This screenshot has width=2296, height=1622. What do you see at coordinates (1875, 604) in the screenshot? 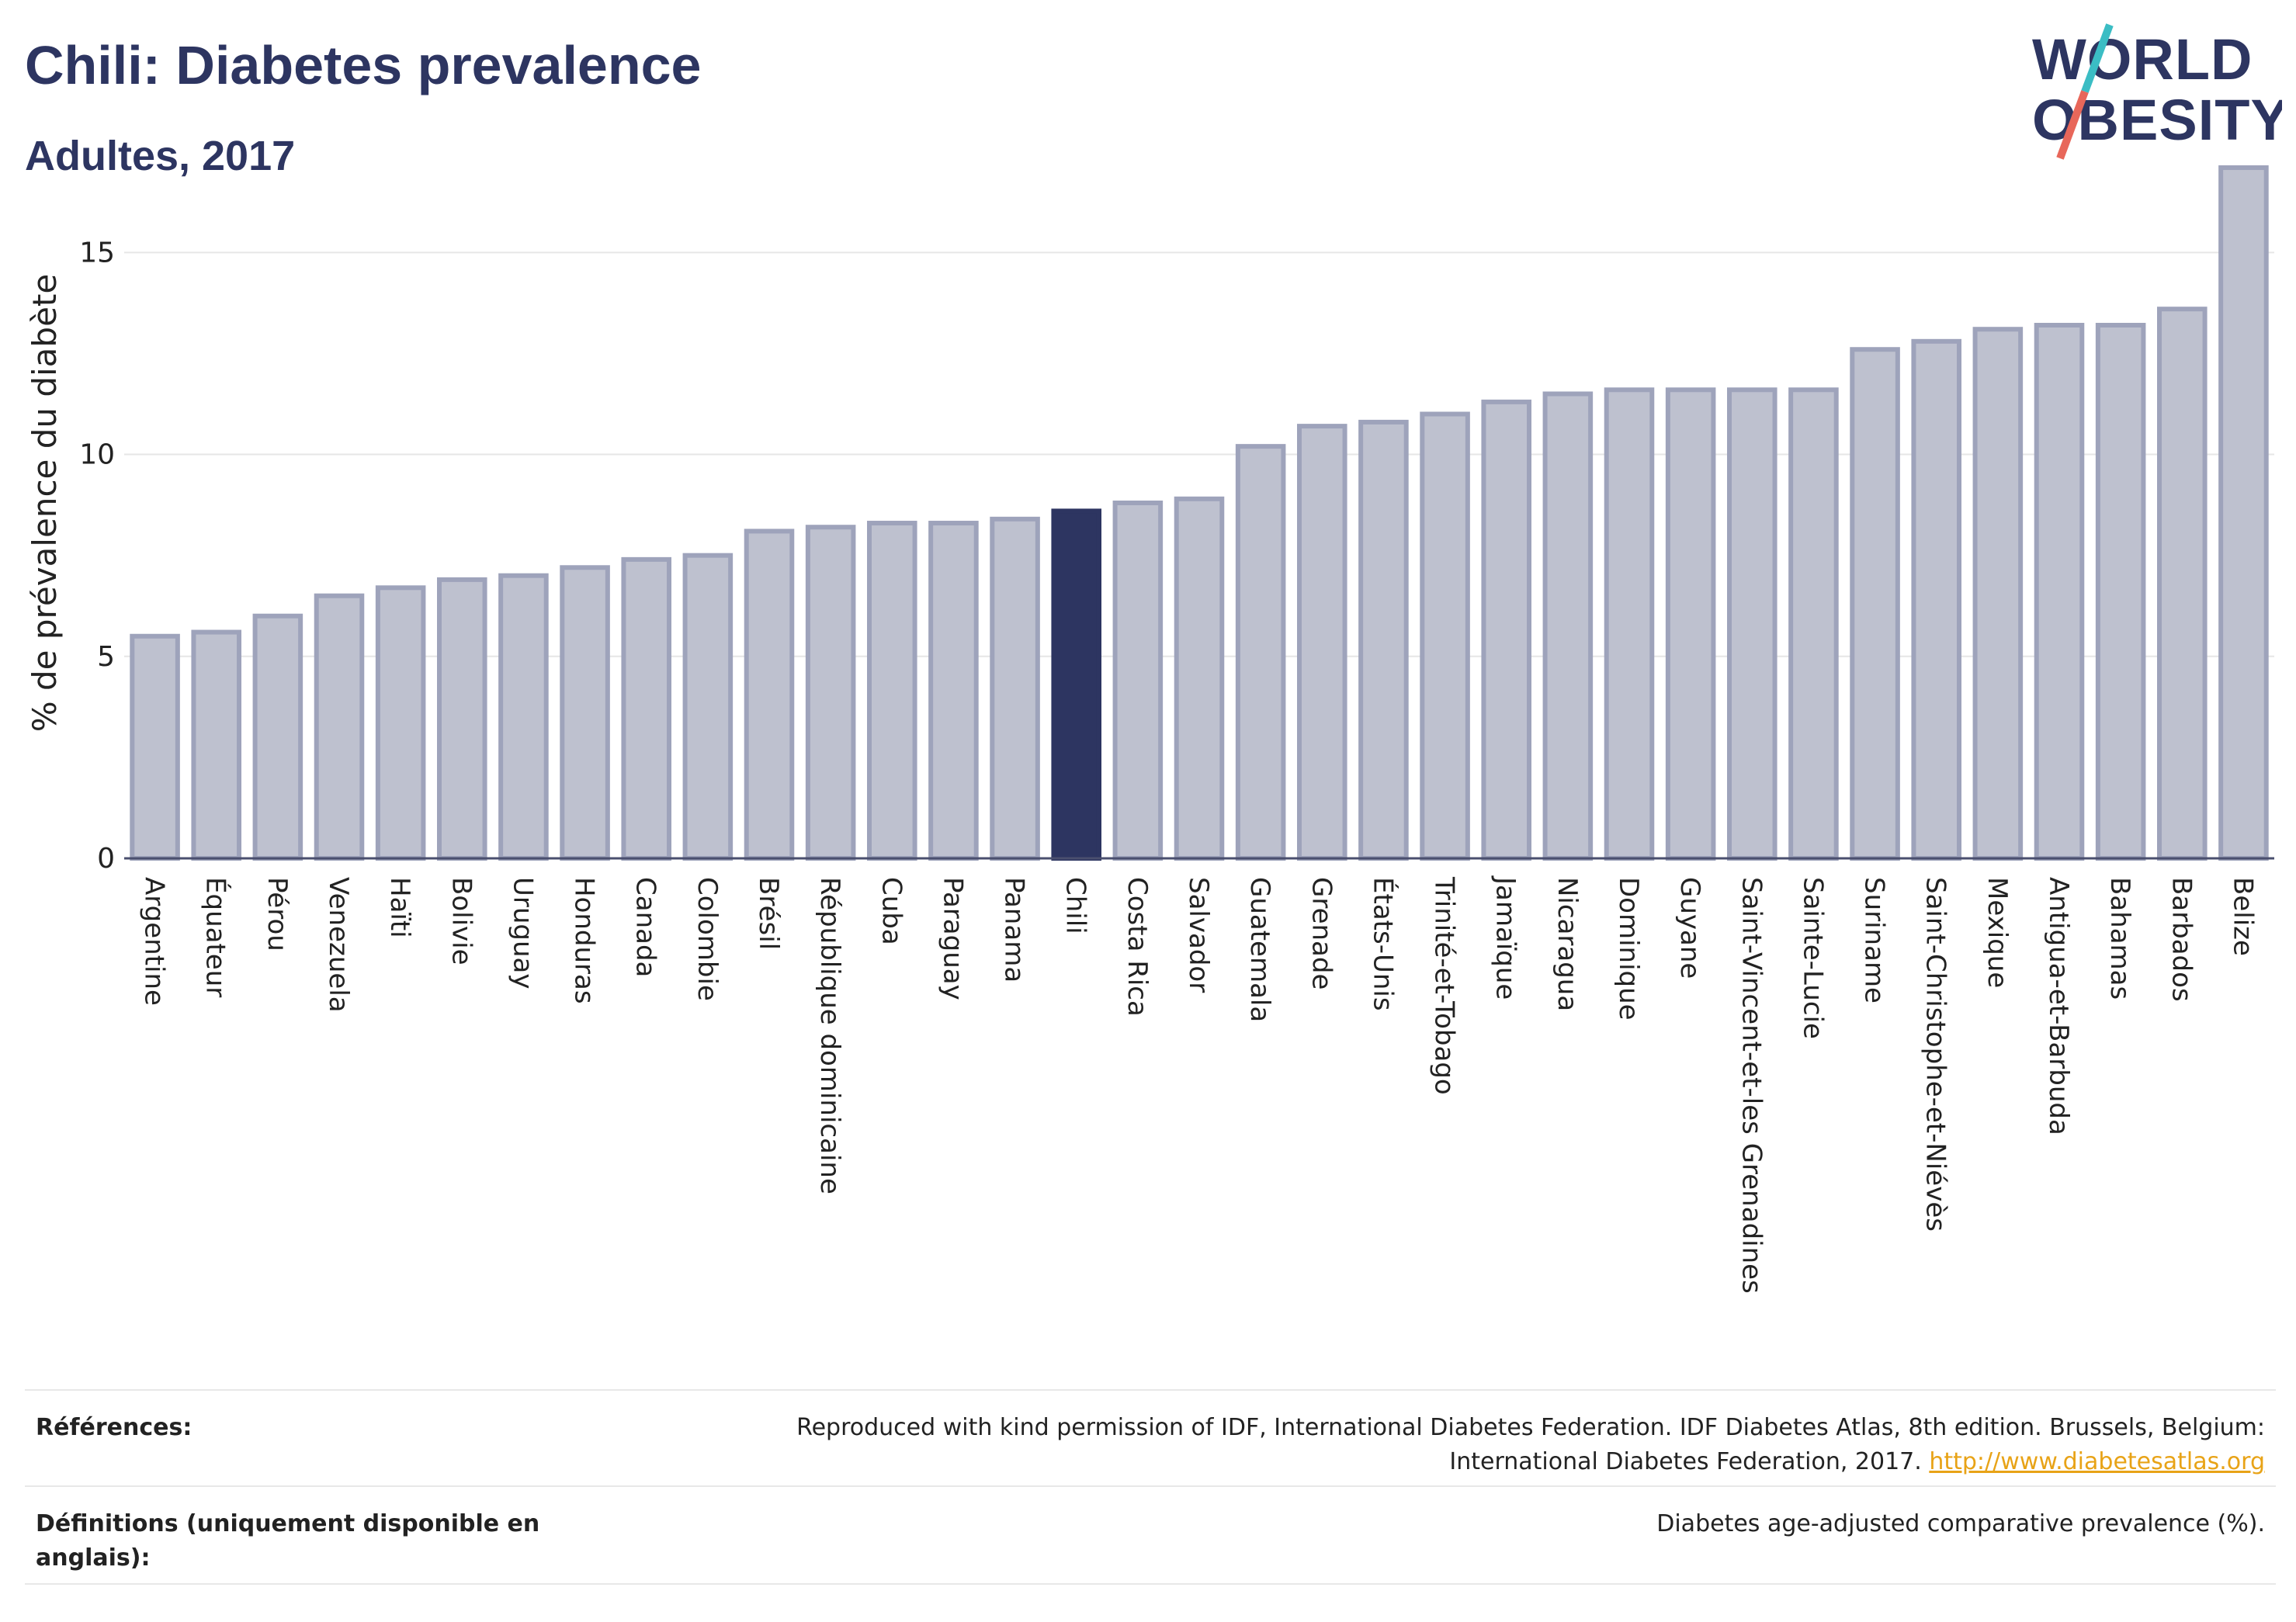
I see `bar-suriname` at bounding box center [1875, 604].